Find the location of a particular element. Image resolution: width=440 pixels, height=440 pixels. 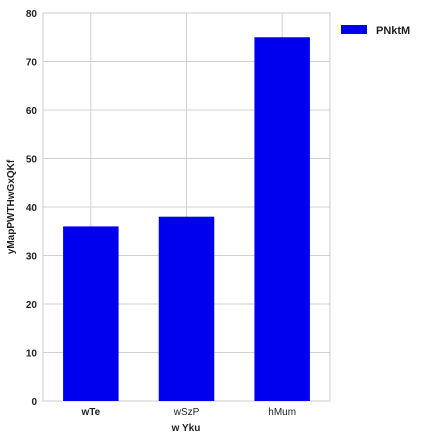

bar-hmum is located at coordinates (282, 219).